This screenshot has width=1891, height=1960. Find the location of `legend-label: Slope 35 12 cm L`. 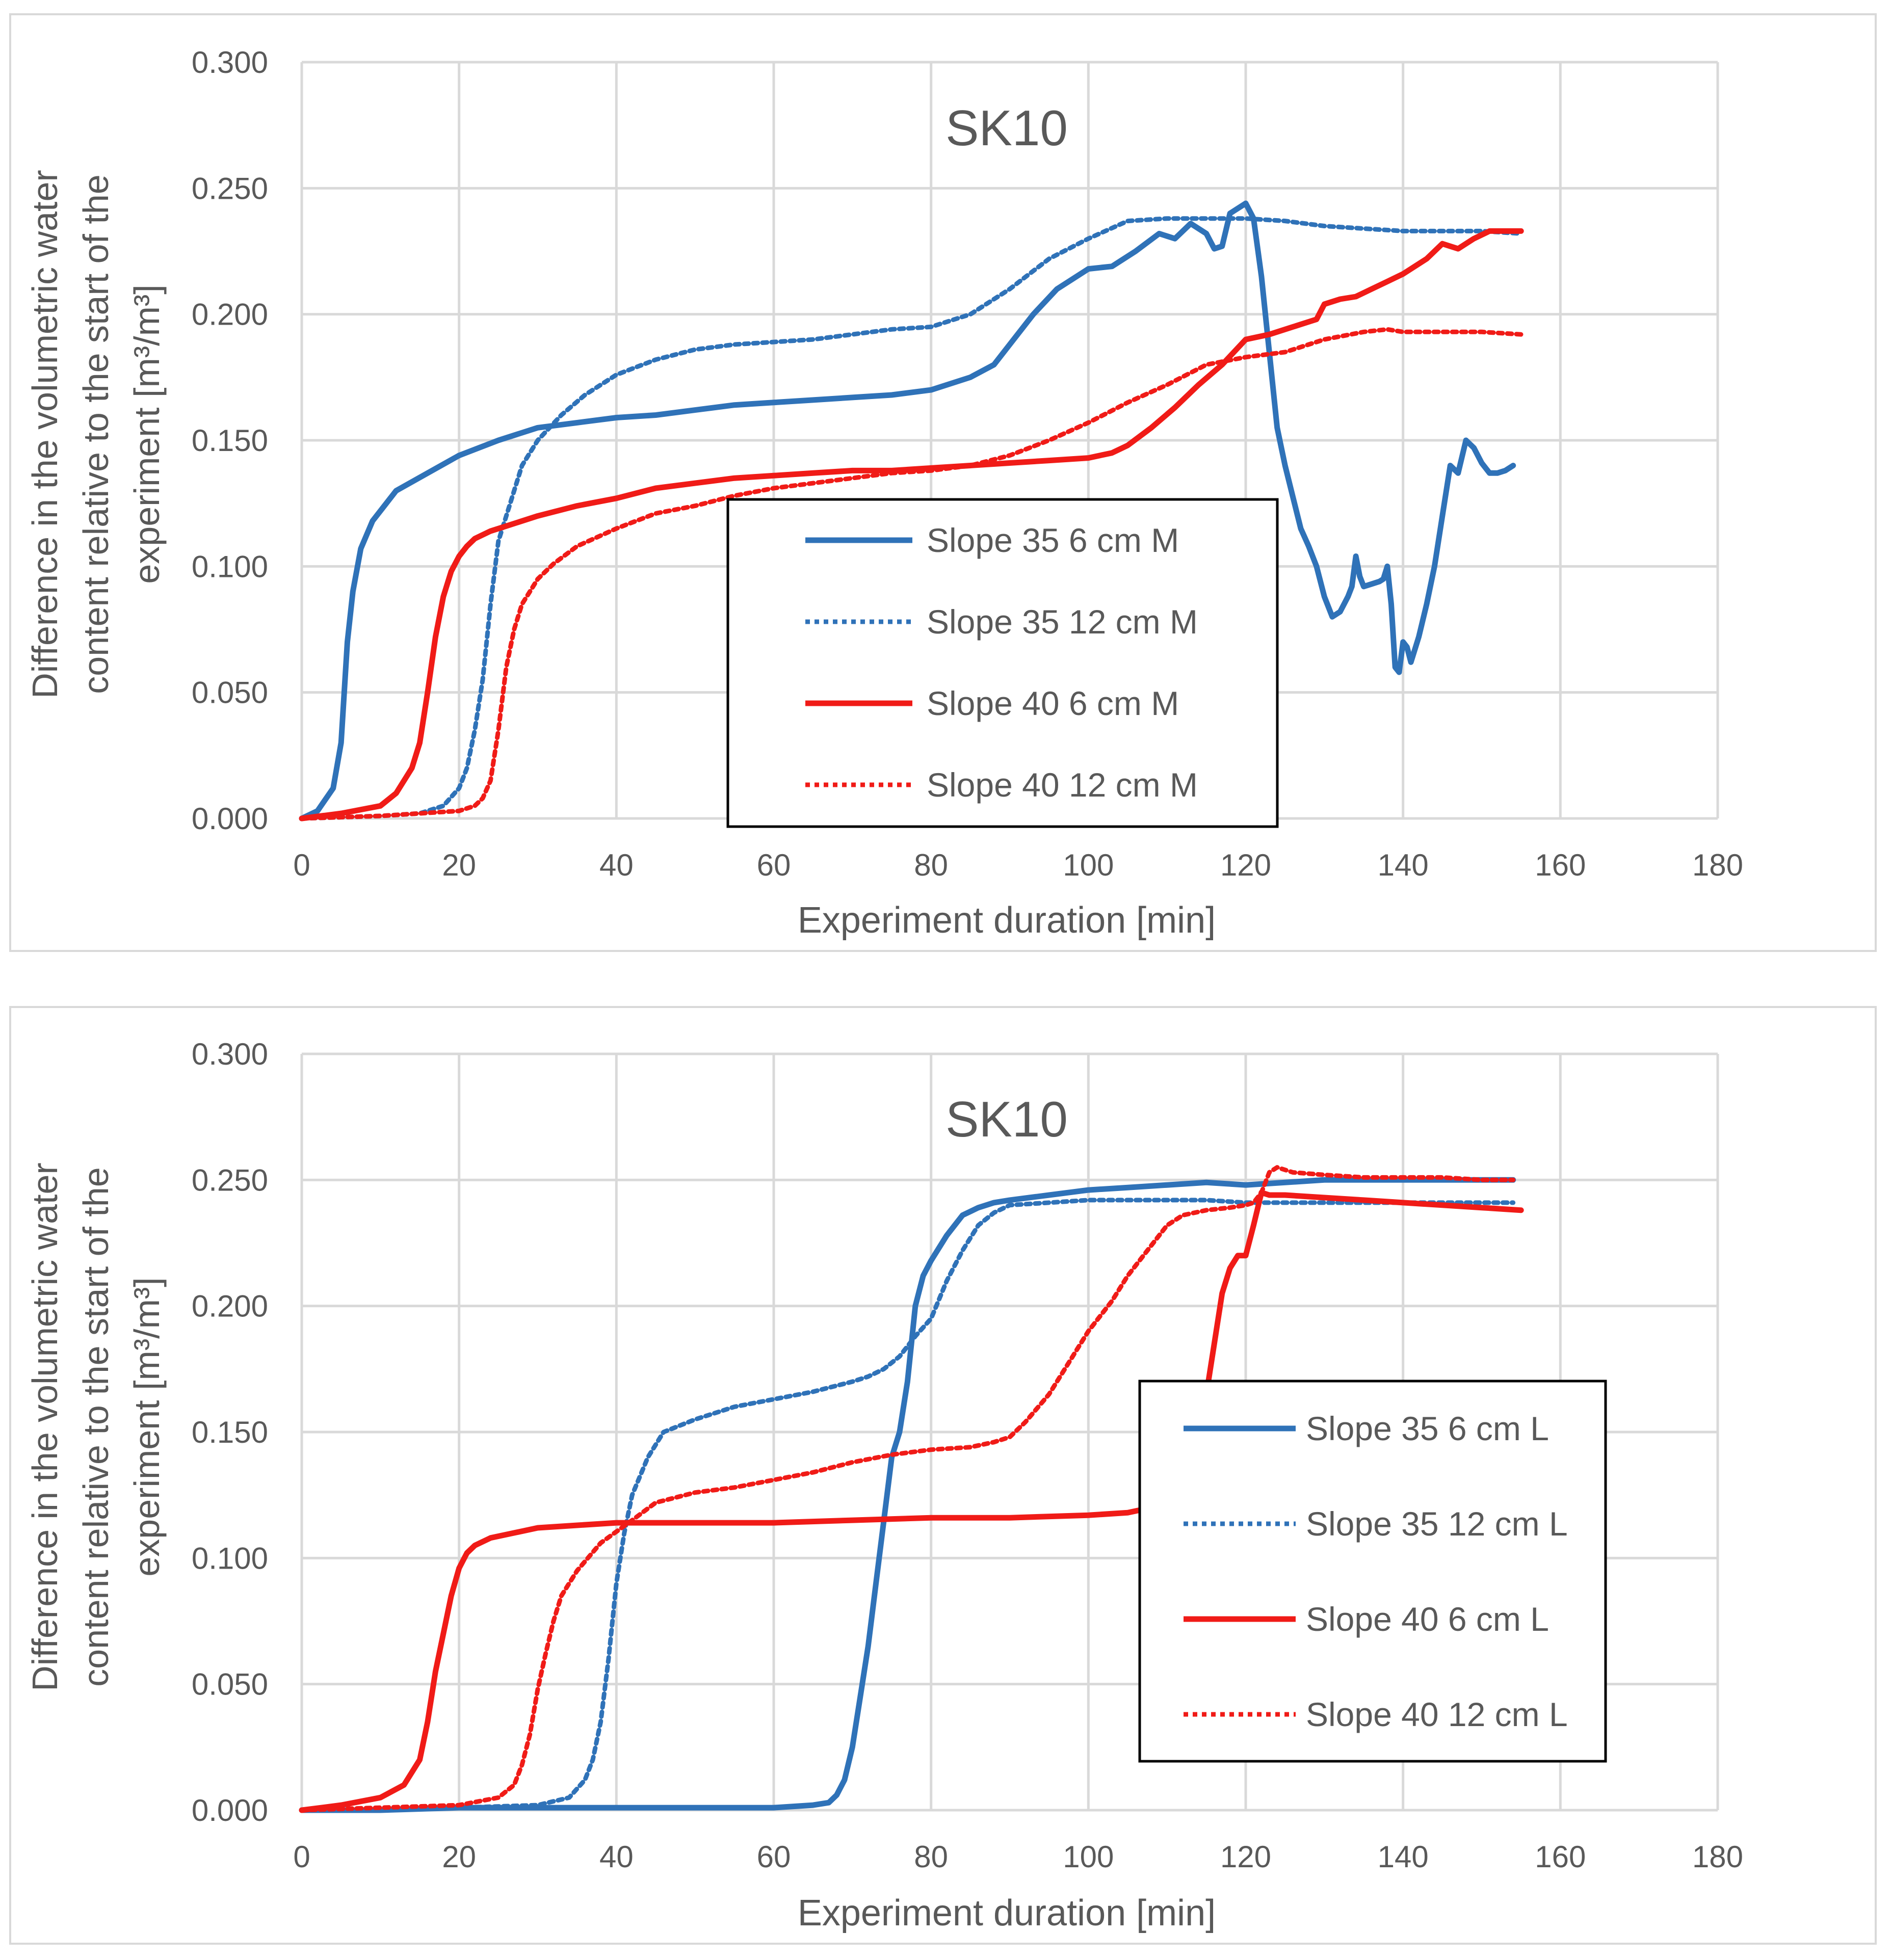

legend-label: Slope 35 12 cm L is located at coordinates (1437, 1524).